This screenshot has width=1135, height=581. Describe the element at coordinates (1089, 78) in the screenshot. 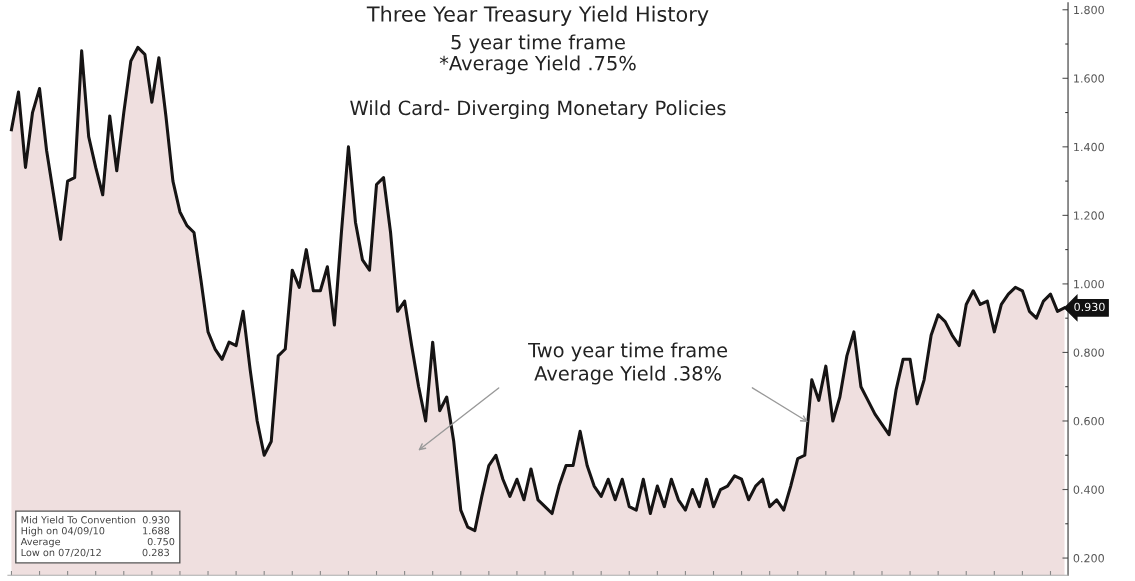

I see `y-tick-label: 1.600` at that location.